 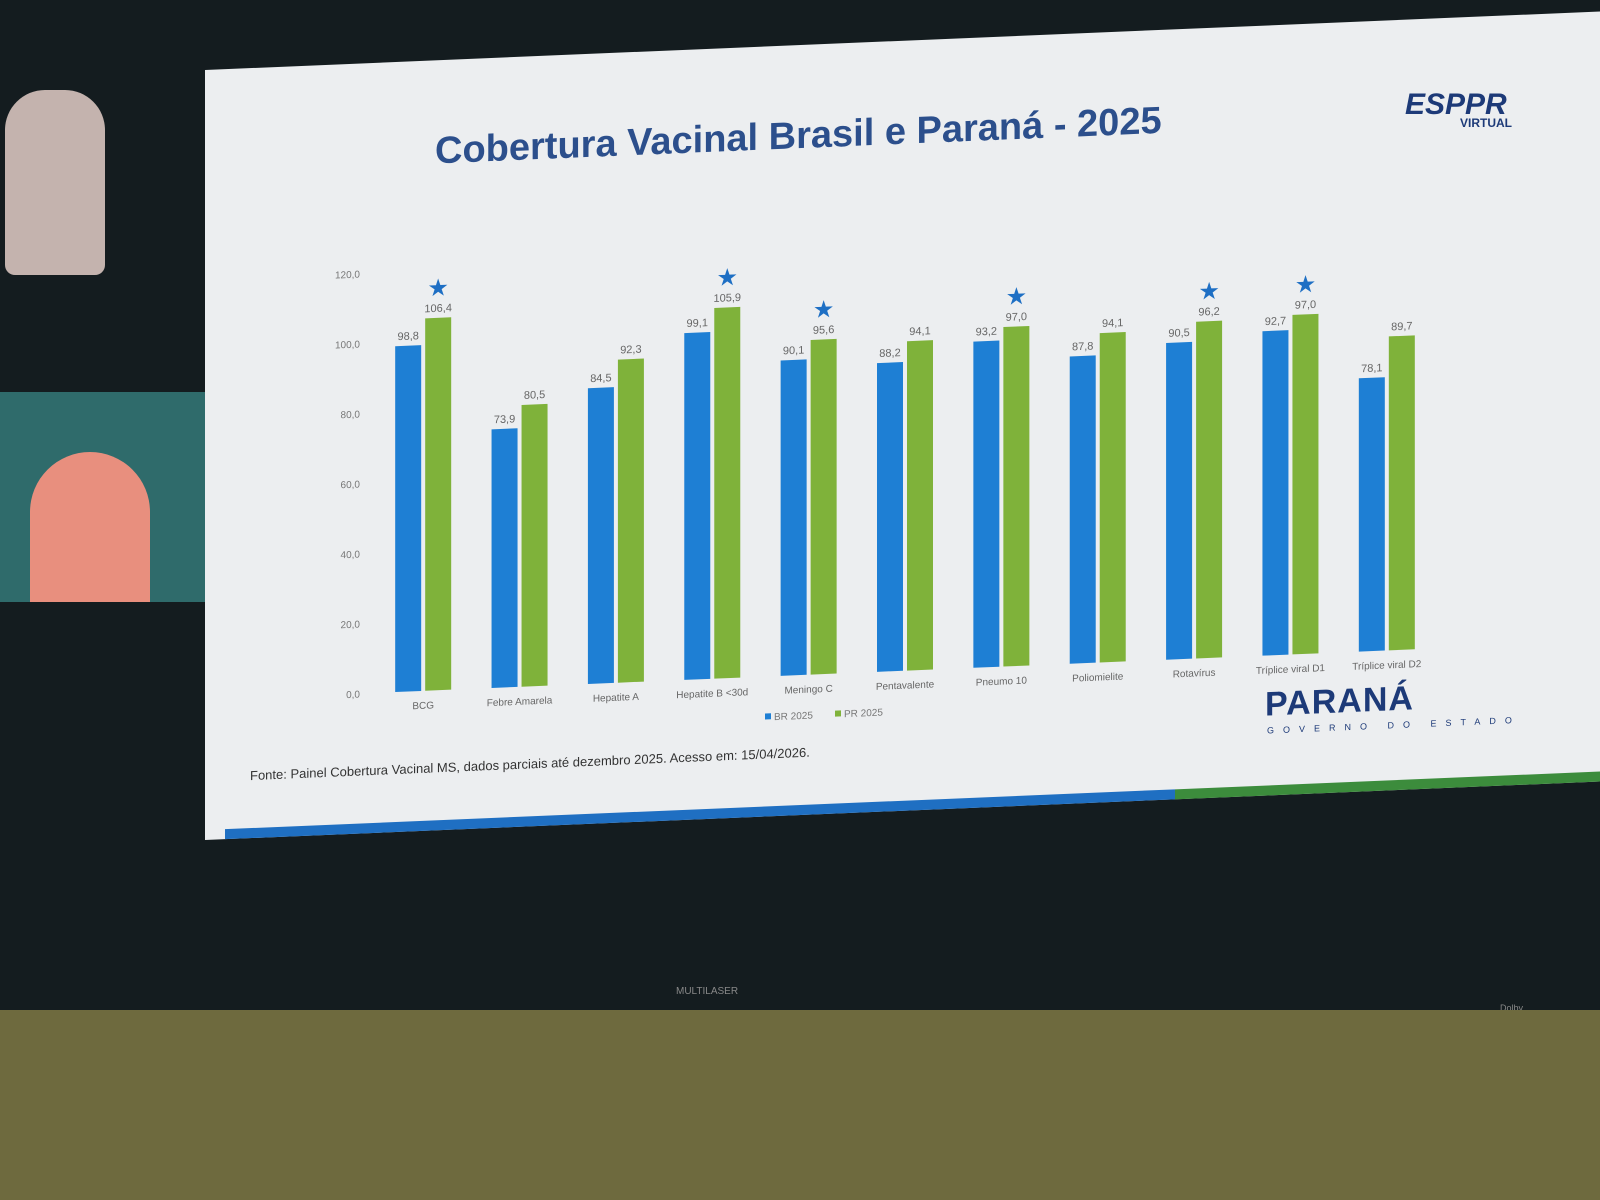 I want to click on x-tick-label: Meningo C, so click(x=808, y=690).